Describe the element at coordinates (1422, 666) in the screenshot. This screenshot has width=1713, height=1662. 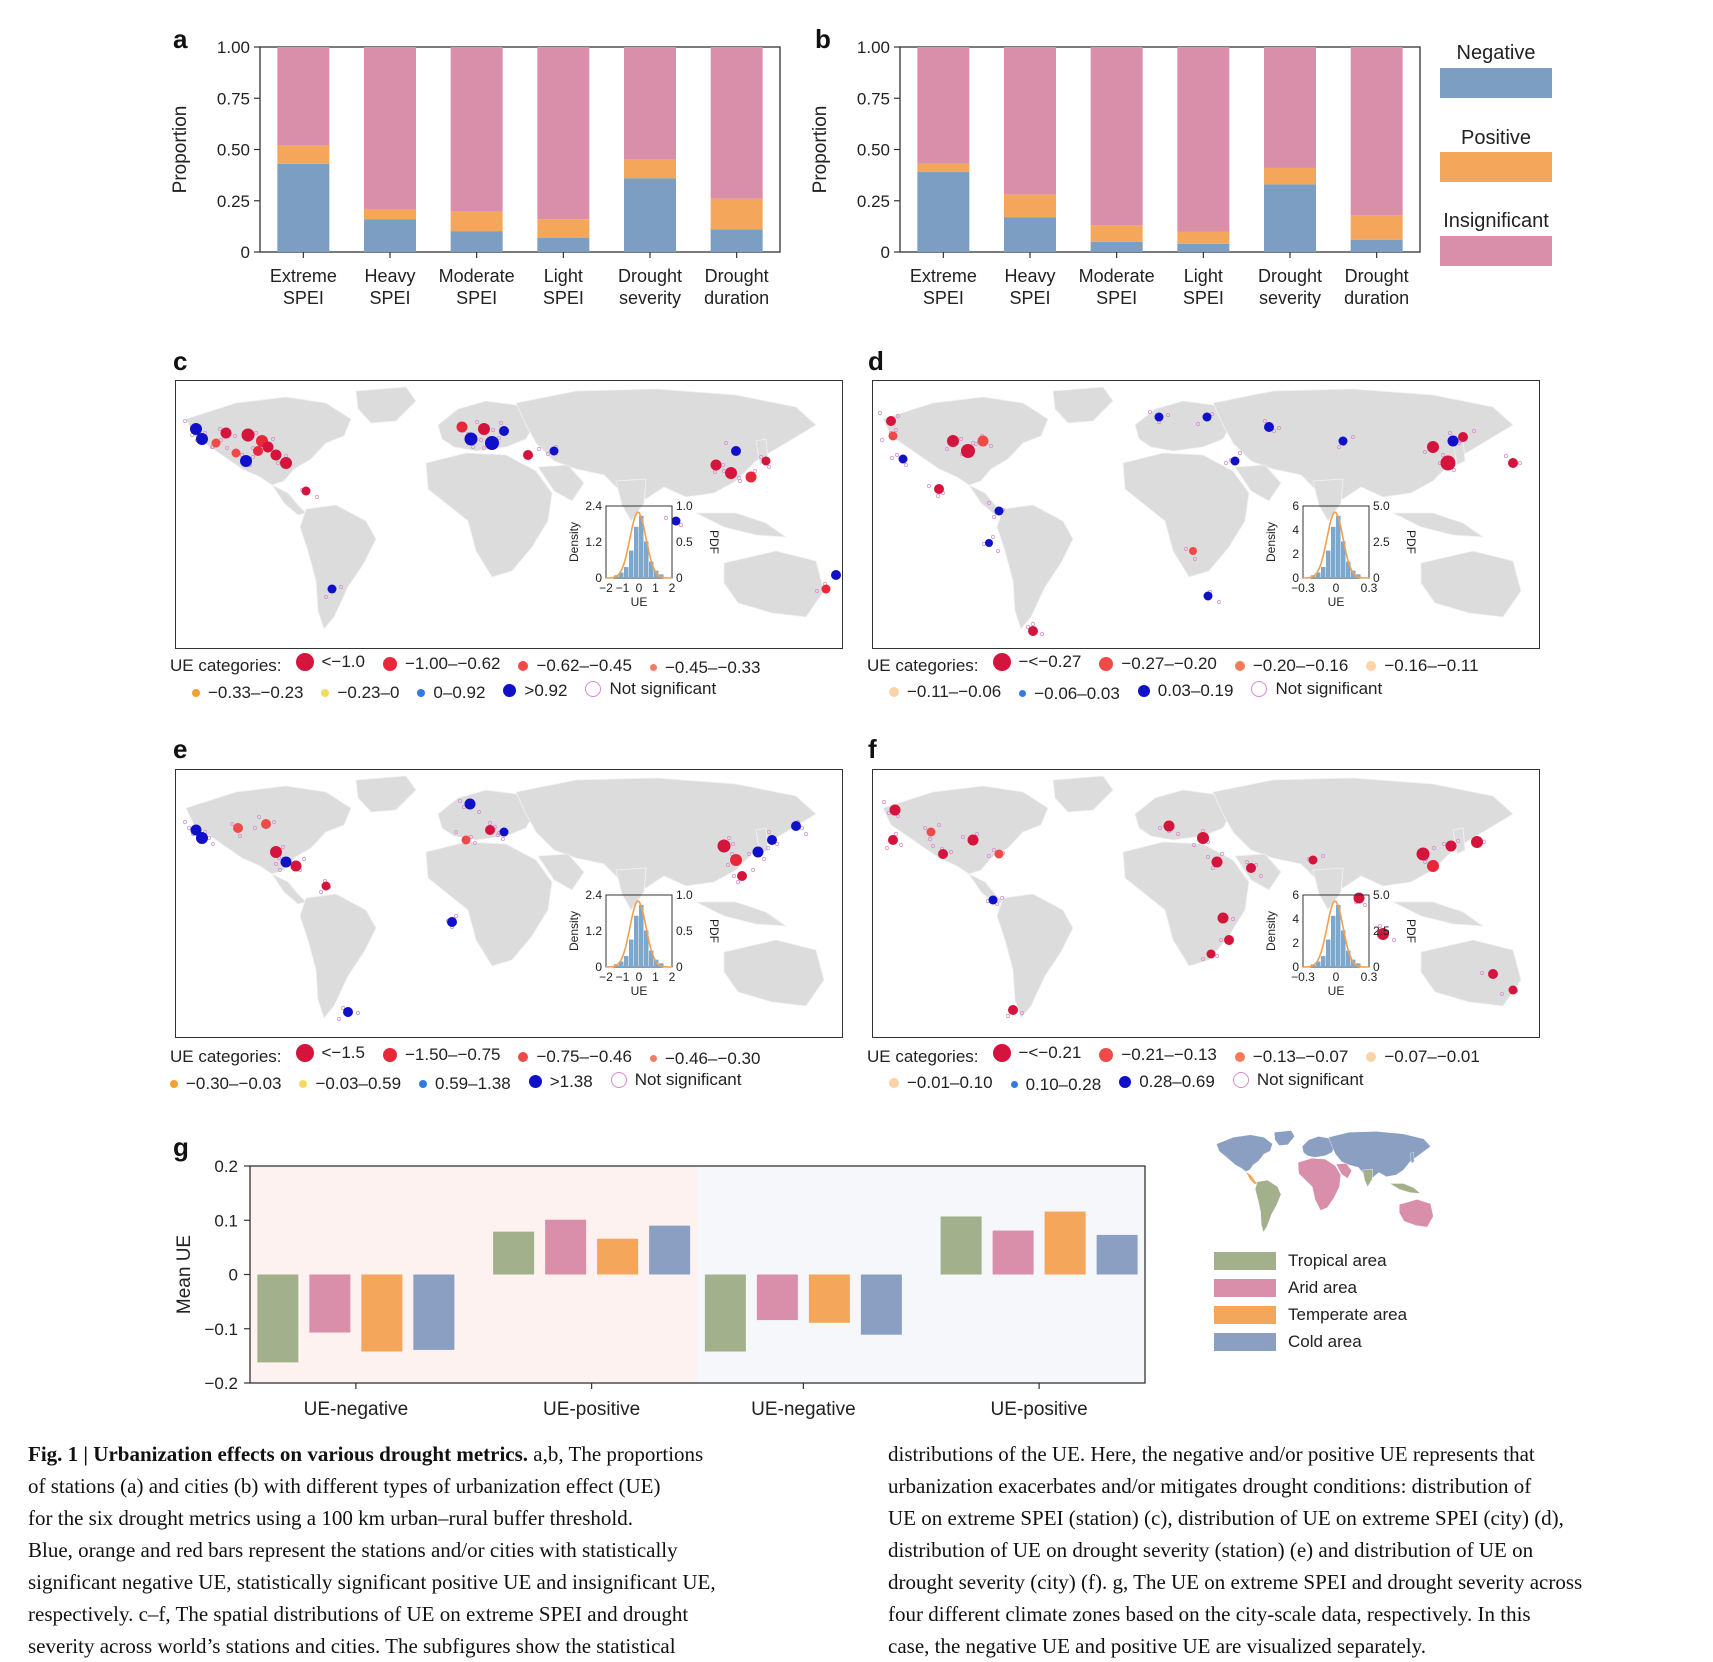
I see `legend-item: −0.16–−0.11` at that location.